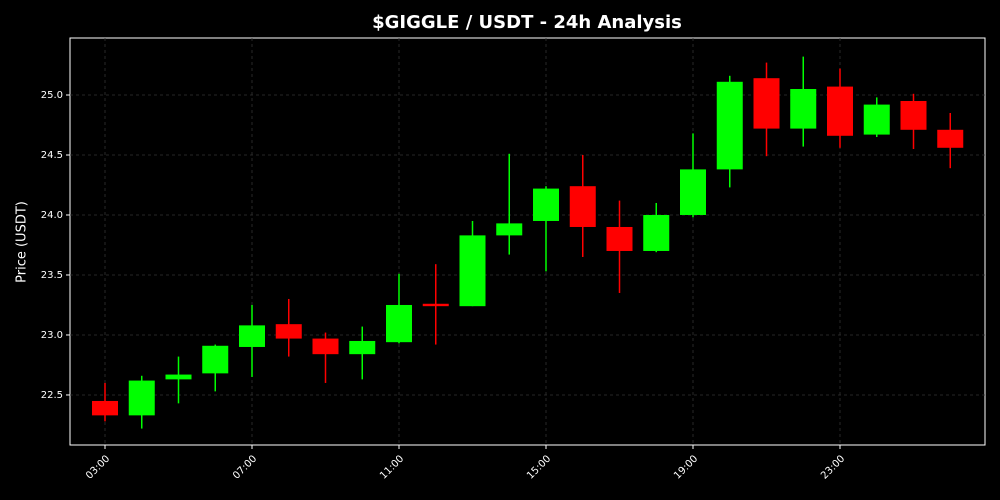  Describe the element at coordinates (52, 335) in the screenshot. I see `y-tick-label: 23.0` at that location.